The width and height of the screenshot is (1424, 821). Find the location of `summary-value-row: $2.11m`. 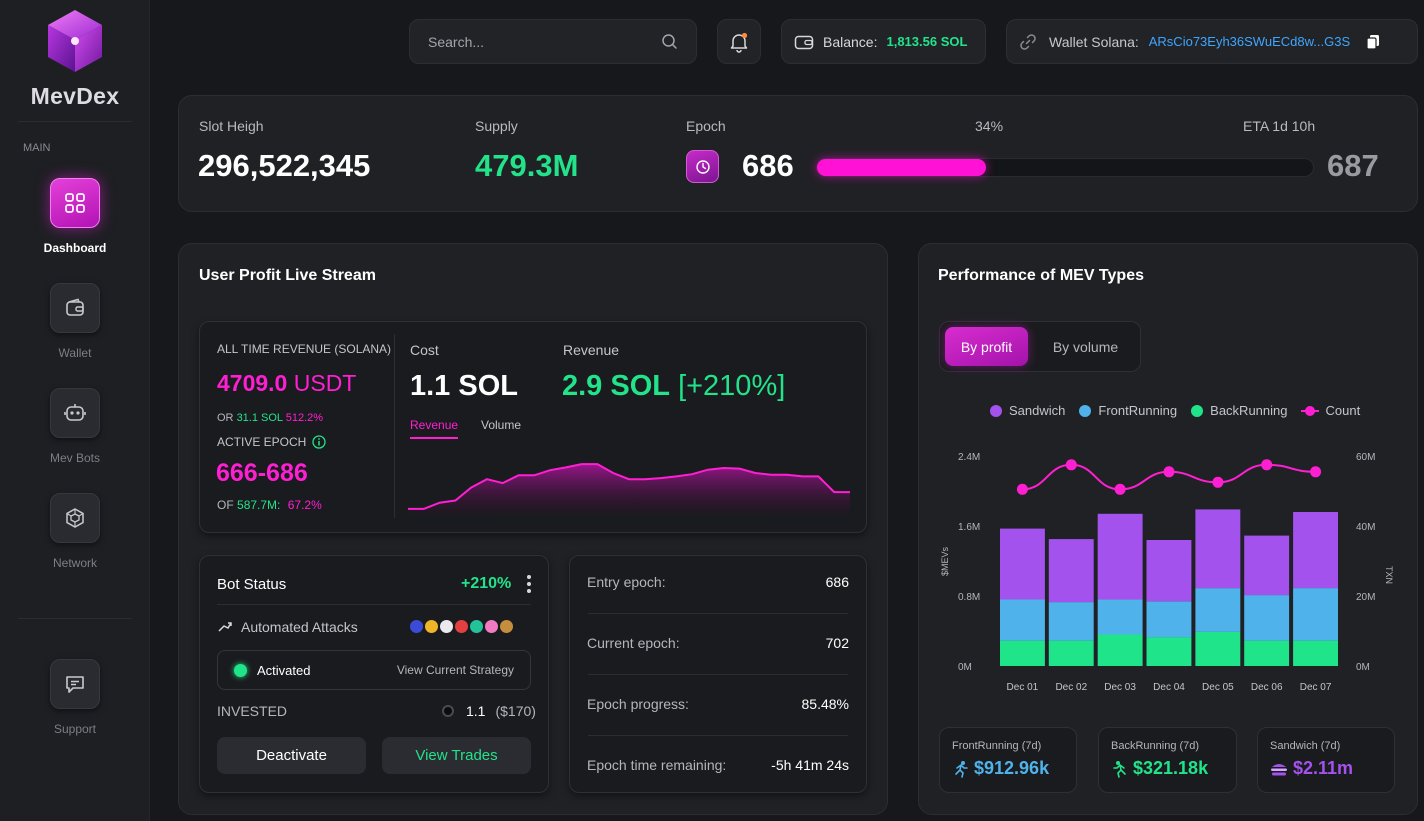

summary-value-row: $2.11m is located at coordinates (1326, 768).